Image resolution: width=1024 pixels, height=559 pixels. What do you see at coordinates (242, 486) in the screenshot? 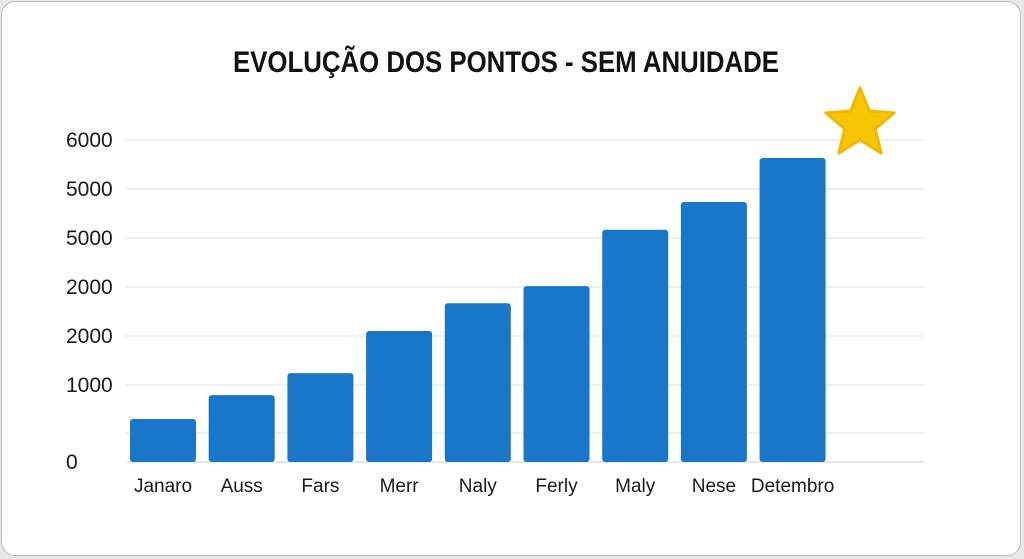
I see `x-tick-label: Auss` at bounding box center [242, 486].